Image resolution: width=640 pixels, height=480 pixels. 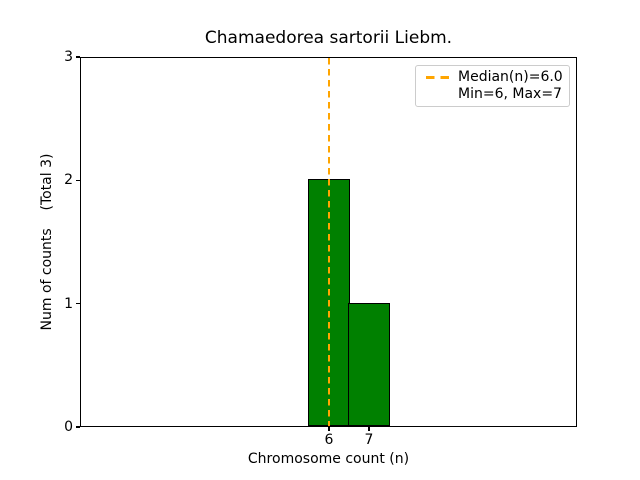 I want to click on chart-title: Chamaedorea sartorii Liebm., so click(x=328, y=38).